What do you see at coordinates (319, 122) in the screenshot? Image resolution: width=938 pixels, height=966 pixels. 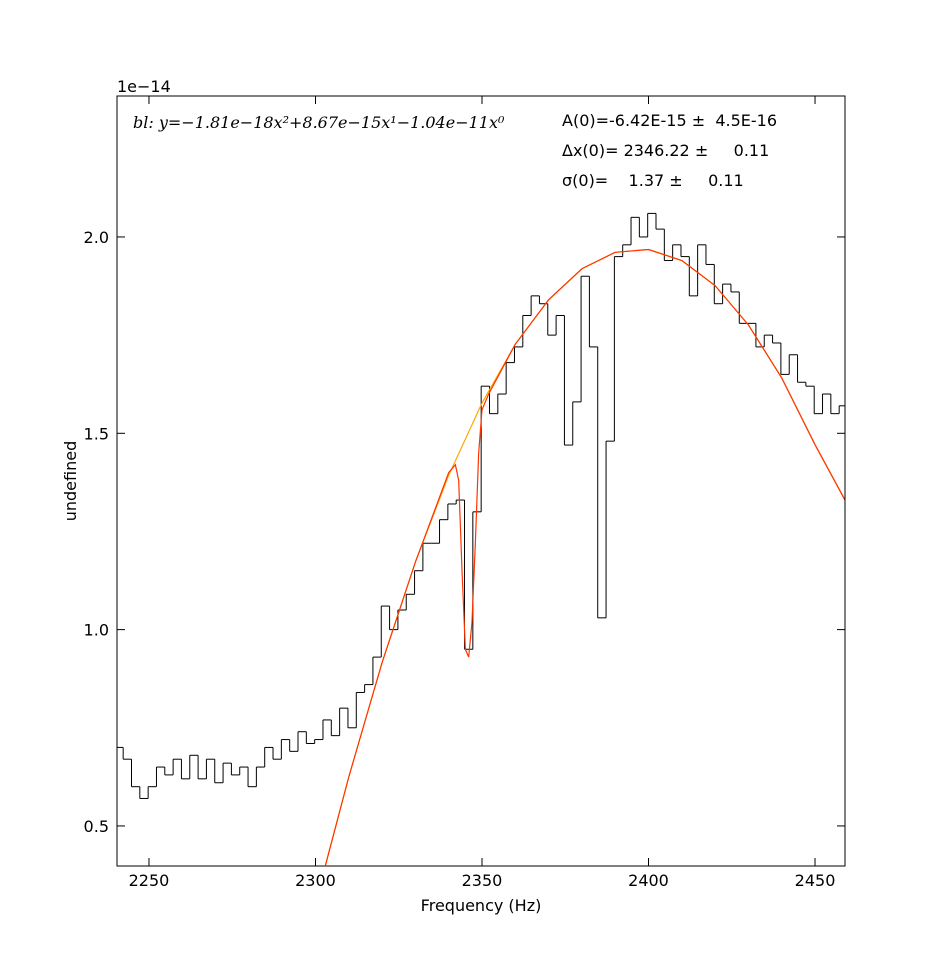 I see `baseline-annotation: bl: y=−1.81e−18x²+8.67e−15x¹−1.04e−11x⁰` at bounding box center [319, 122].